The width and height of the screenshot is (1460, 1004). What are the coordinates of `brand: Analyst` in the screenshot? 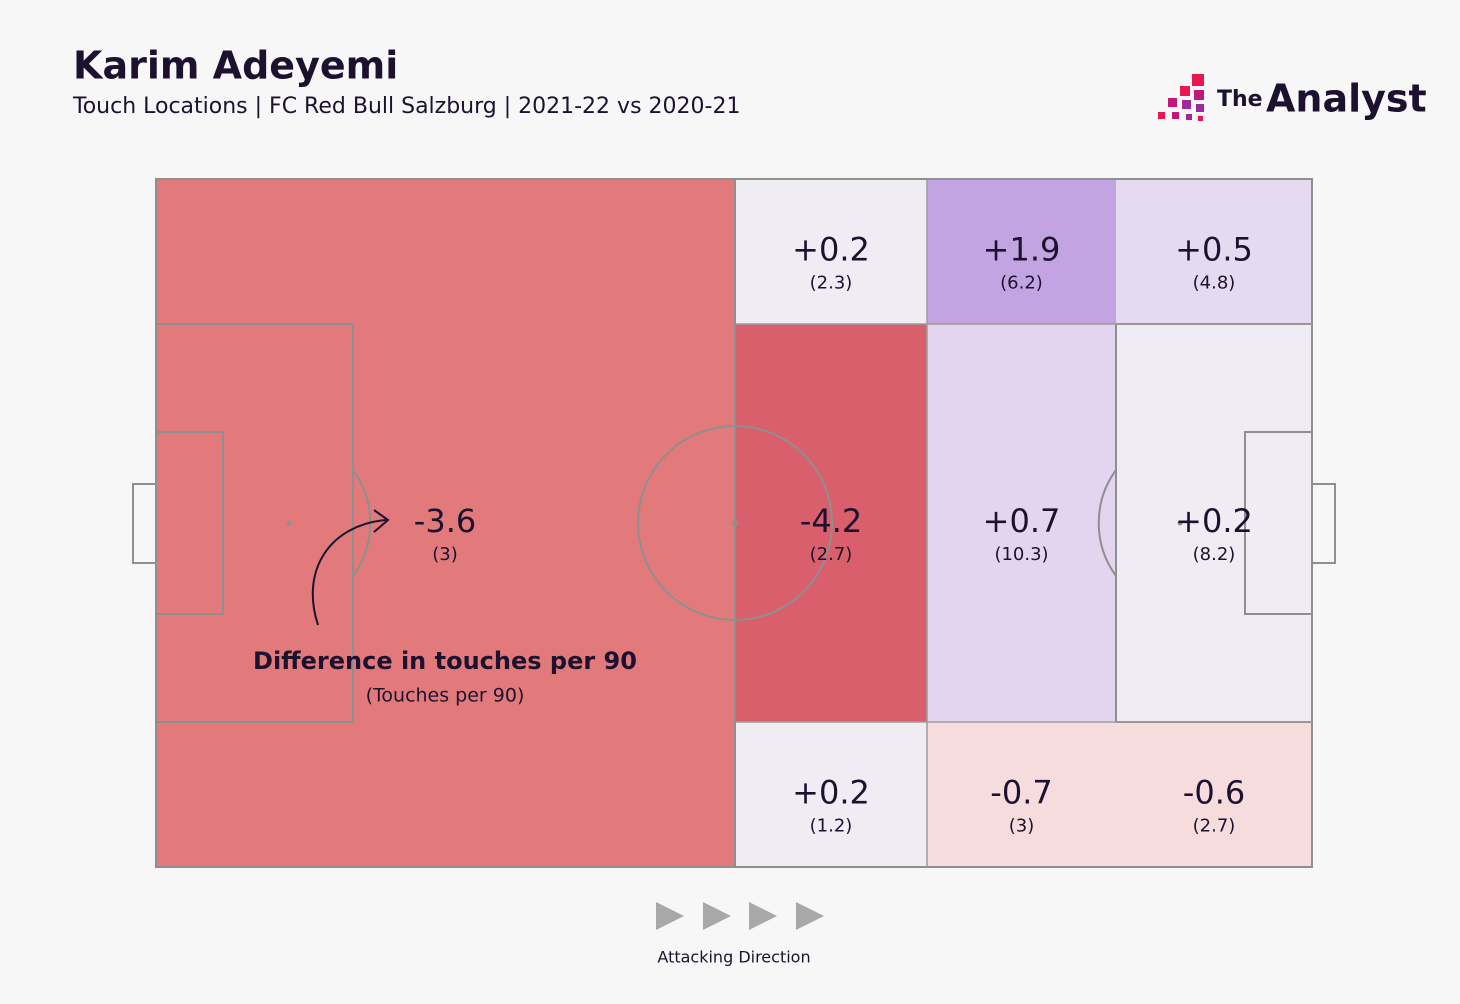 It's located at (1346, 99).